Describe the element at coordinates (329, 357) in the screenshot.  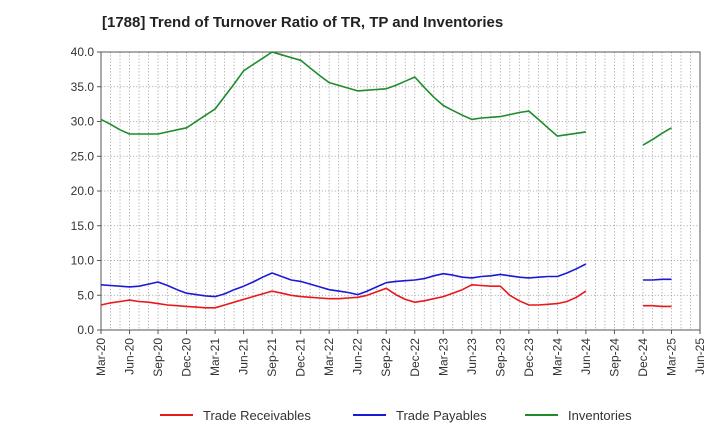
I see `x-tick-label: Mar-22` at that location.